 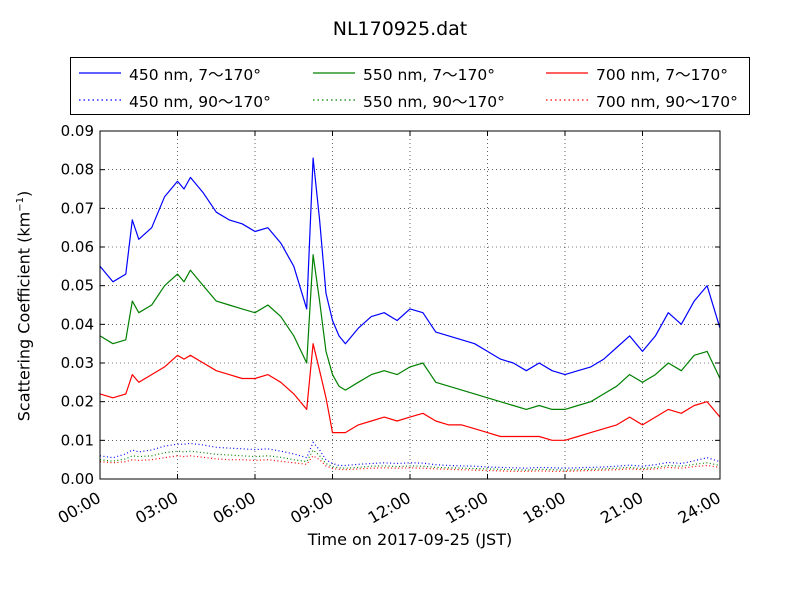 I want to click on y-axis-label: Scattering Coefficient (km−1), so click(x=24, y=306).